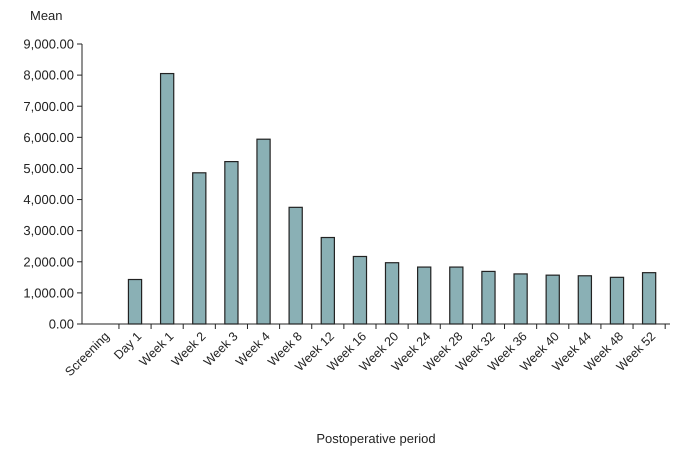 Image resolution: width=684 pixels, height=455 pixels. I want to click on y-tick-label: 5,000.00, so click(48, 168).